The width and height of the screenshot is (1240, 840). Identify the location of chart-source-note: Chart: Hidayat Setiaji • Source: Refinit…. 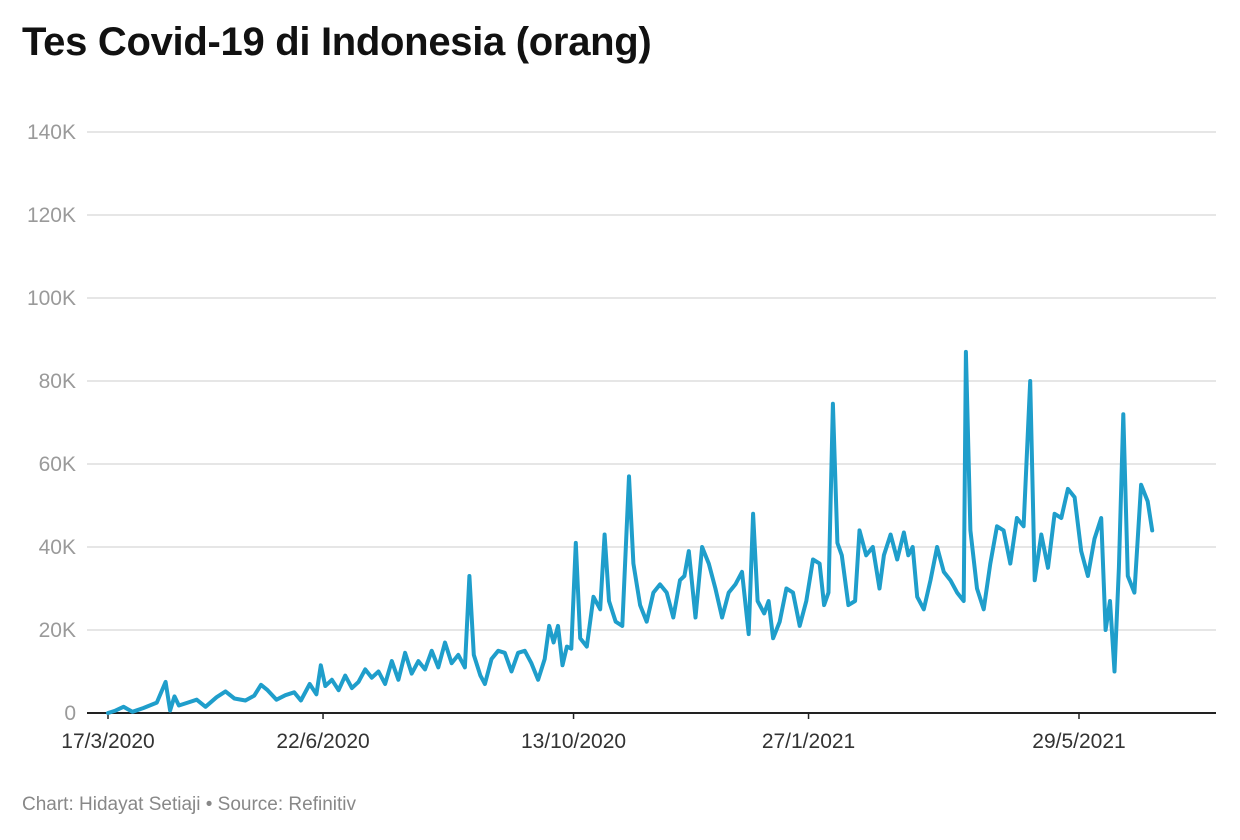
(189, 804).